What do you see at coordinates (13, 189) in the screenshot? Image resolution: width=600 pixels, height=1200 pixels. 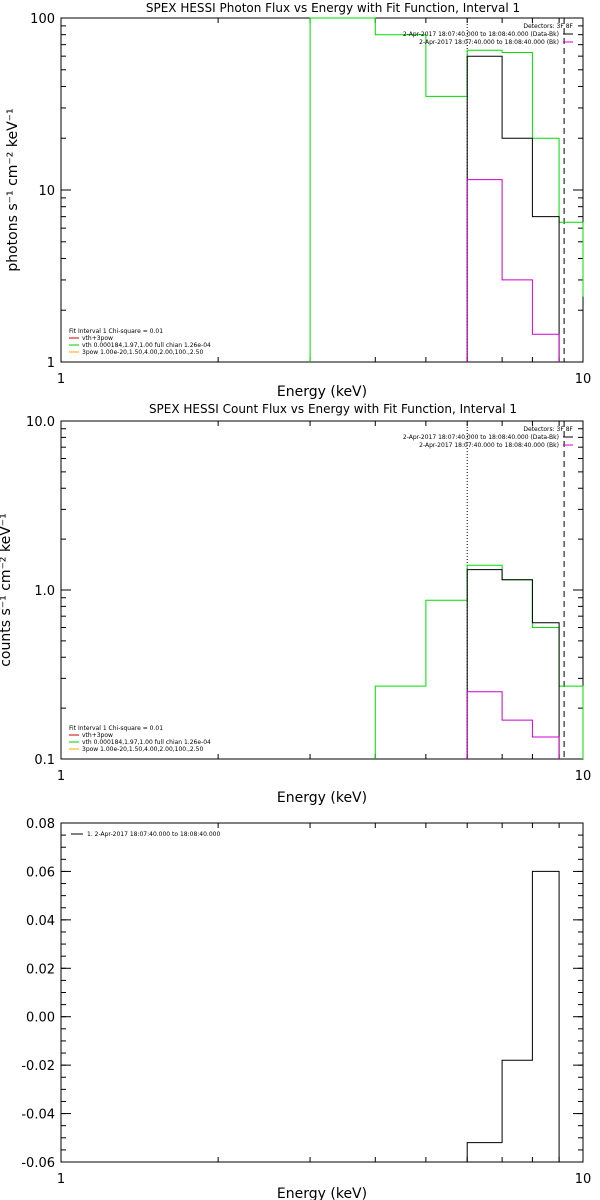 I see `photon-chart-ylabel: photons s⁻¹ cm⁻² keV⁻¹` at bounding box center [13, 189].